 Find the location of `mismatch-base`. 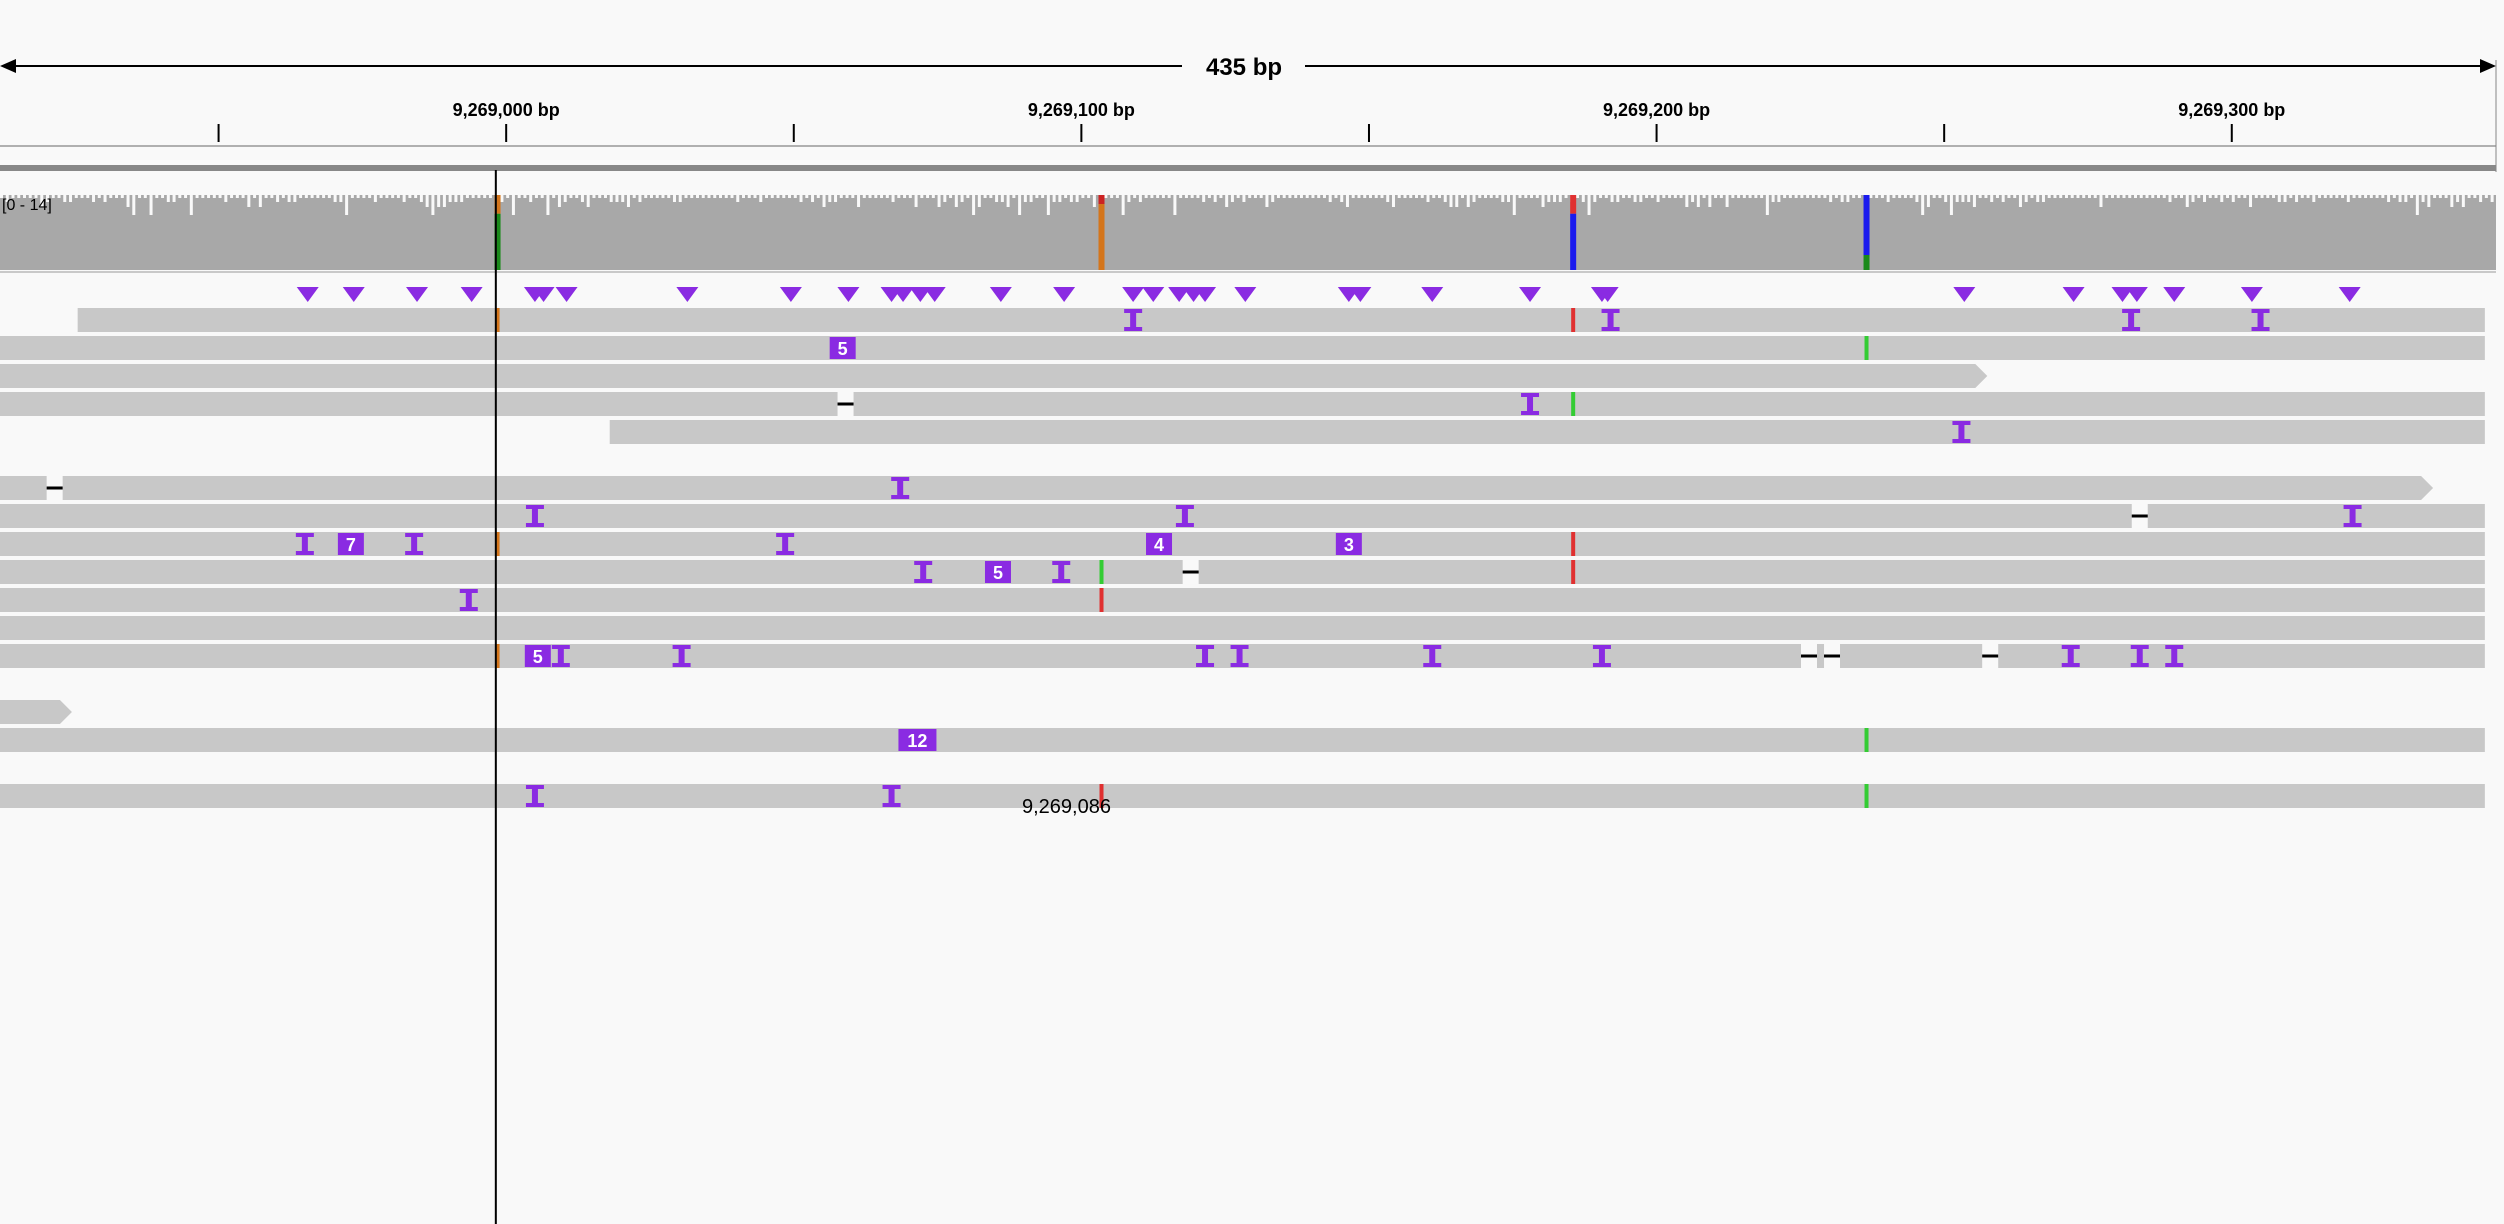

mismatch-base is located at coordinates (497, 544).